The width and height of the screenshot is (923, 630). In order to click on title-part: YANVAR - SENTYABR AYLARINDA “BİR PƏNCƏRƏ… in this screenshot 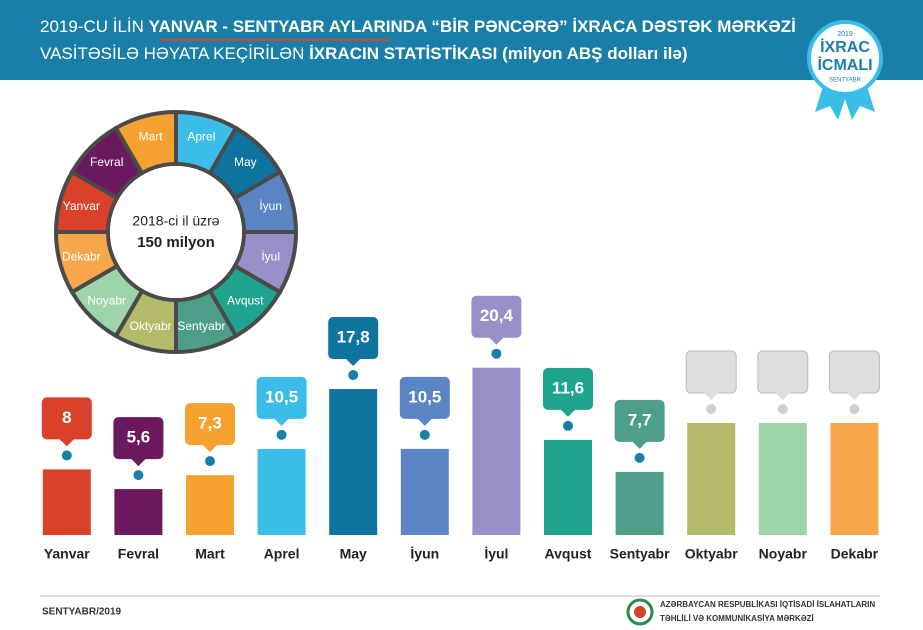, I will do `click(472, 26)`.